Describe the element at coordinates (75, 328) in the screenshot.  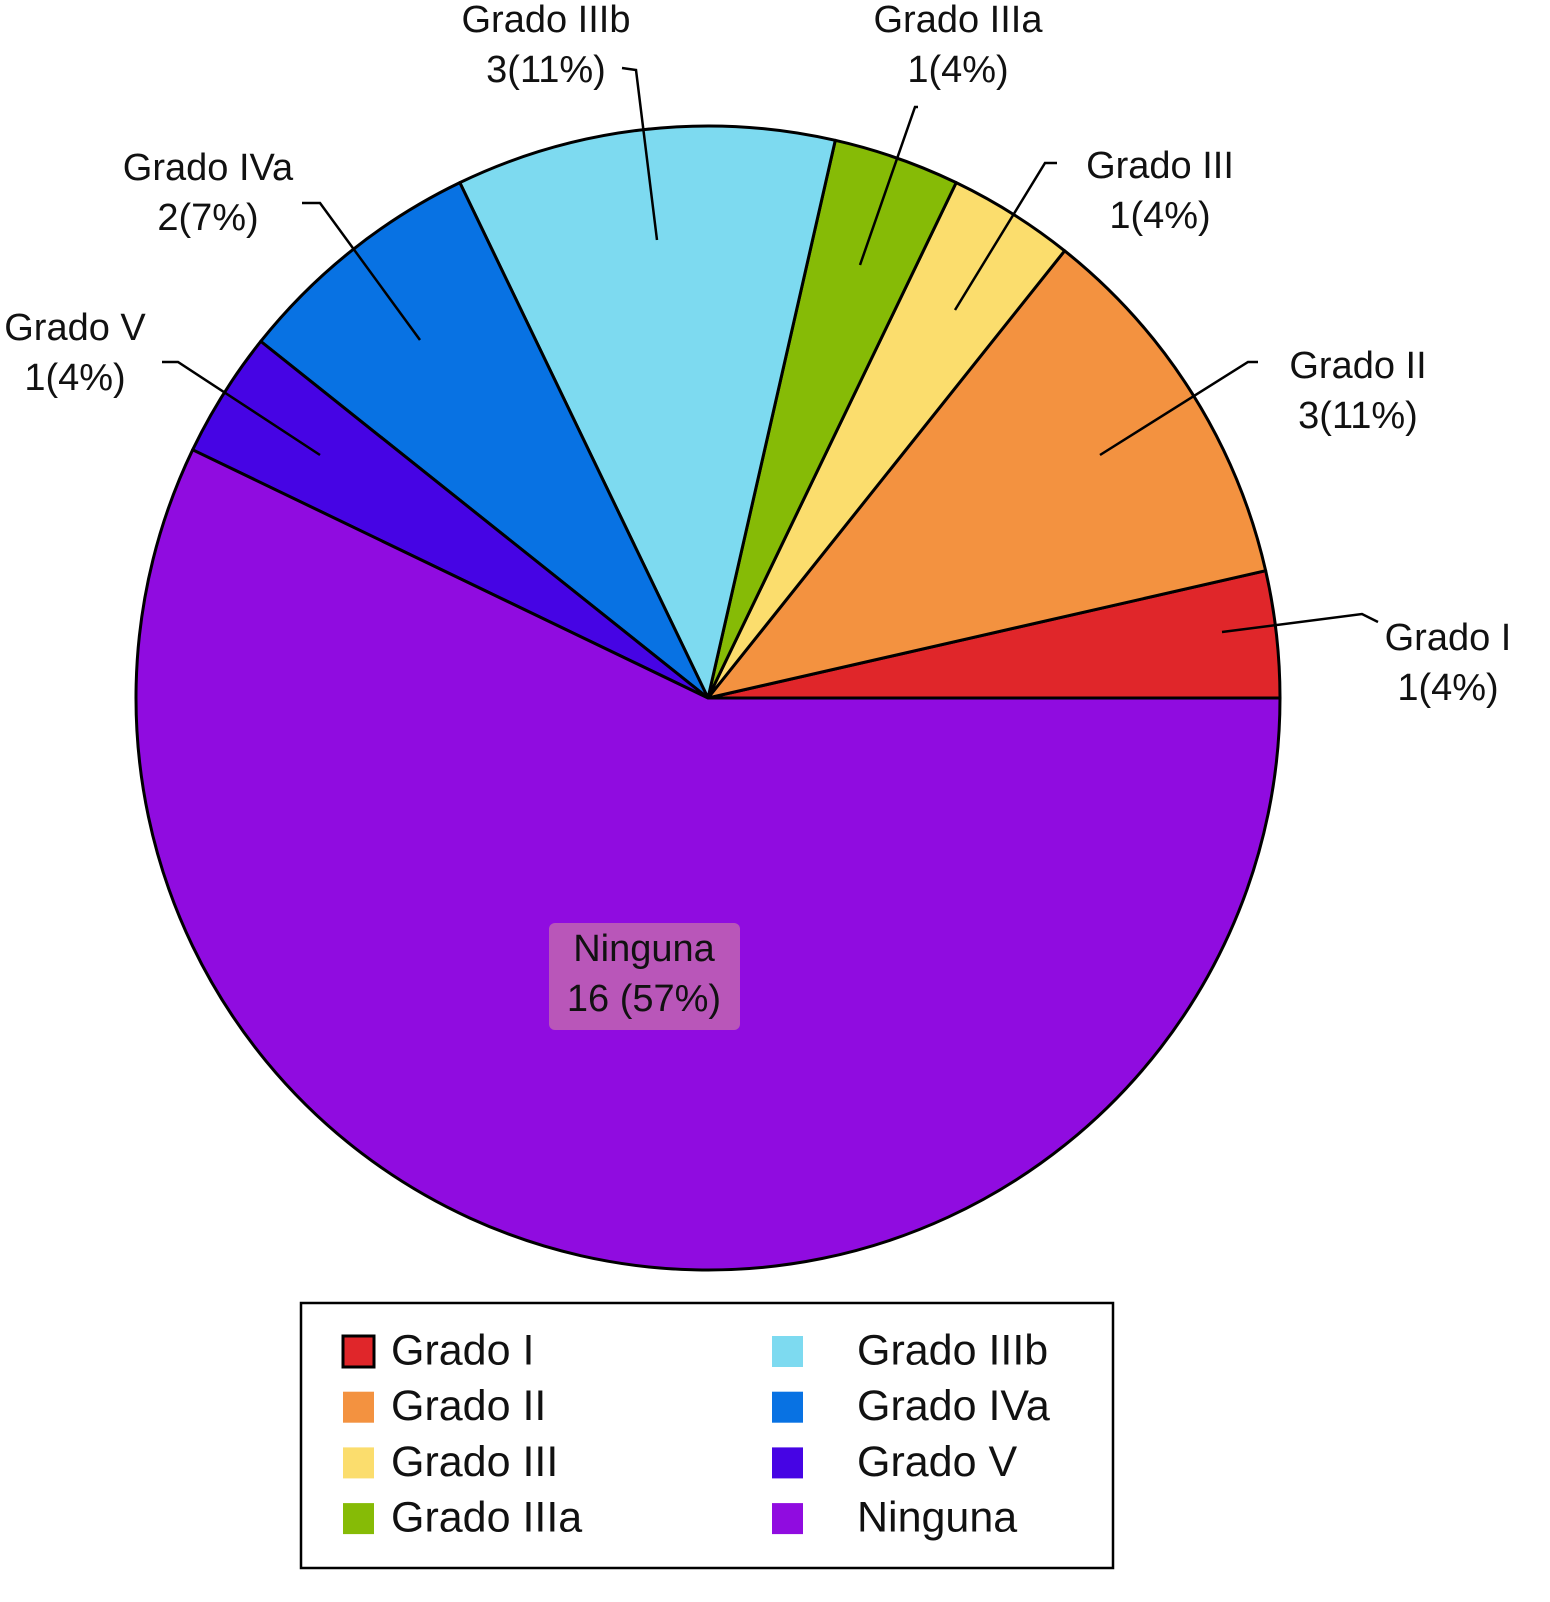
I see `slice-label: Grado V` at that location.